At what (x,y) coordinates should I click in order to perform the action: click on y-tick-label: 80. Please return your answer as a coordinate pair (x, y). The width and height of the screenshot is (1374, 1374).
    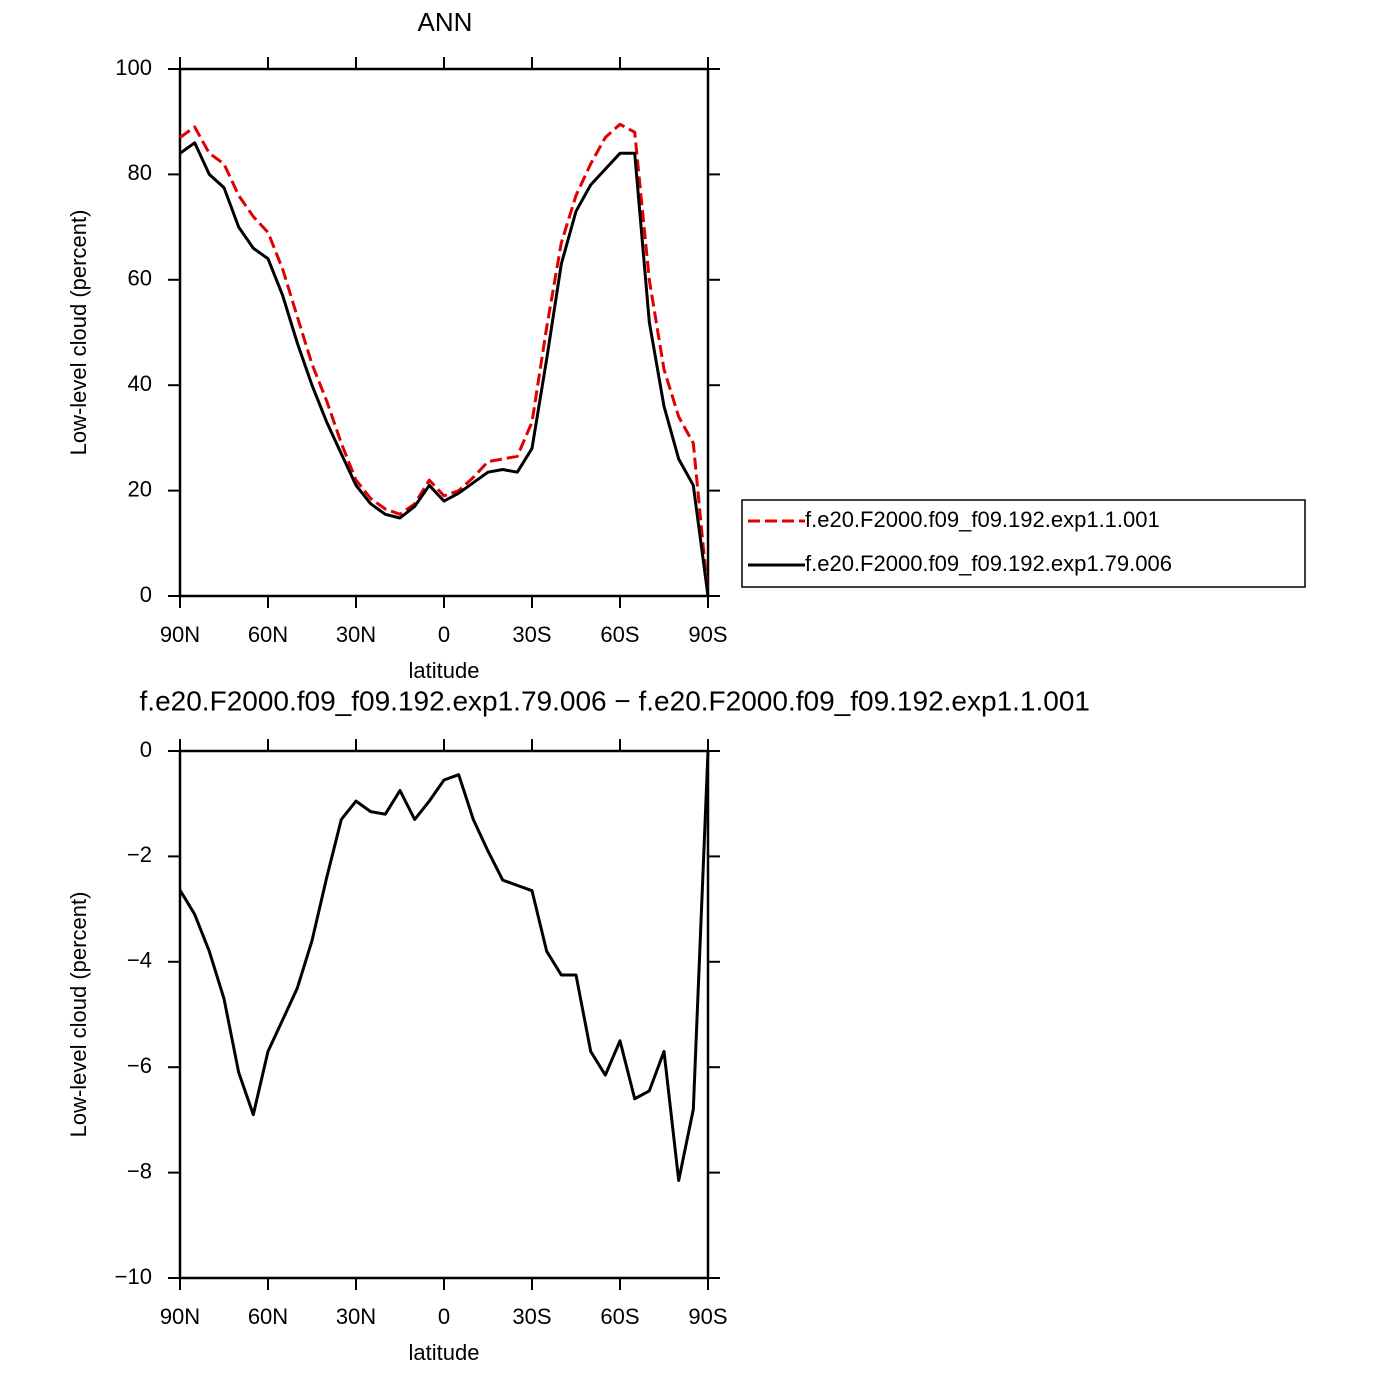
    Looking at the image, I should click on (140, 172).